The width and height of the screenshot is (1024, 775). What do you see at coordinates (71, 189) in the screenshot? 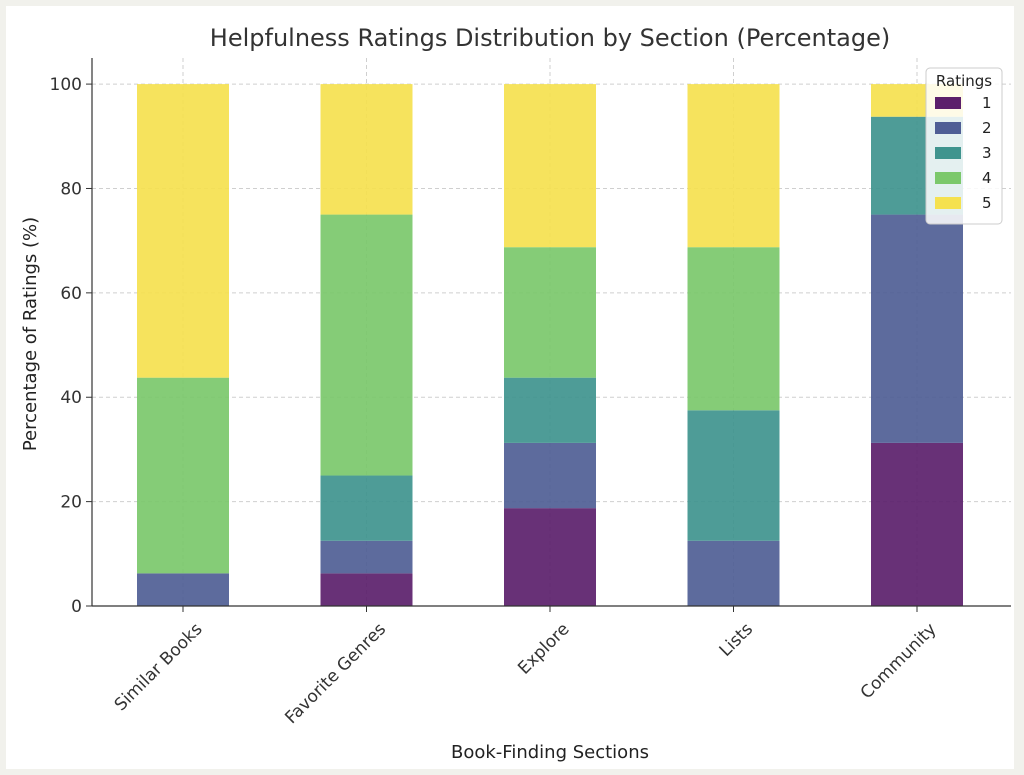
I see `y-tick-label: 80` at bounding box center [71, 189].